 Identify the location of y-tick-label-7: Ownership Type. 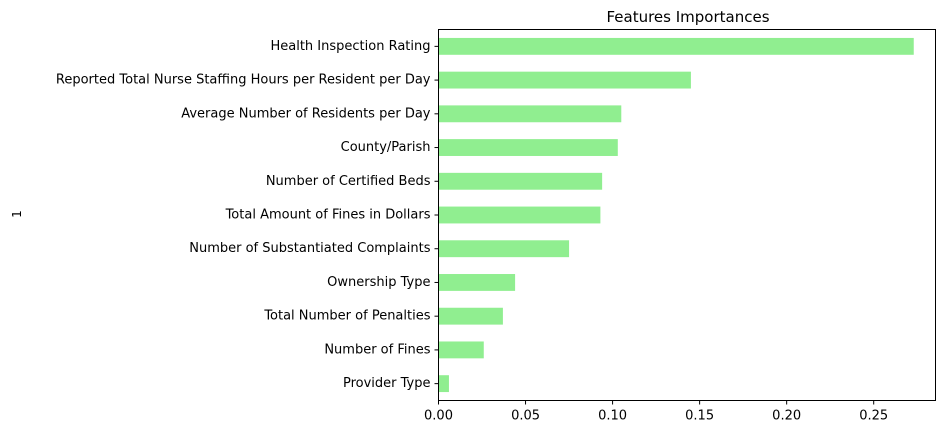
(378, 282).